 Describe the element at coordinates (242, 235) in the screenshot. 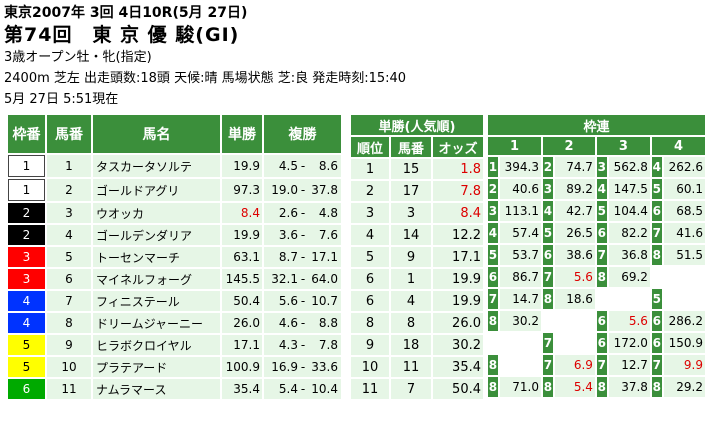

I see `win-odds: 19.9` at that location.